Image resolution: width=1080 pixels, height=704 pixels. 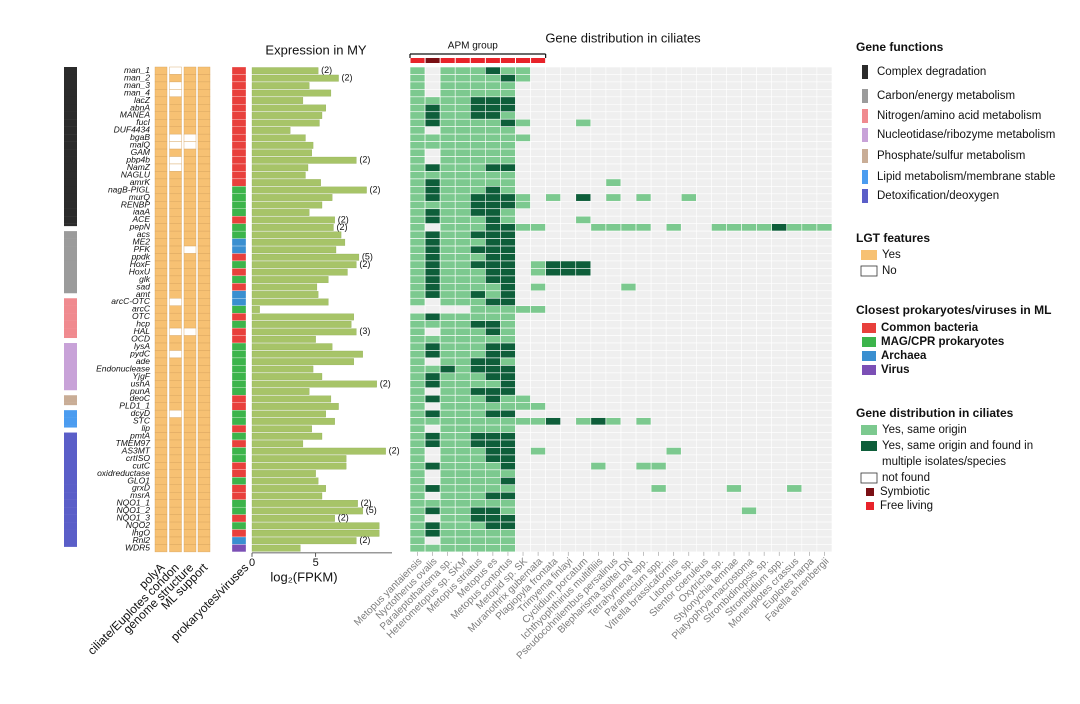 What do you see at coordinates (142, 421) in the screenshot?
I see `gene-label: STC` at bounding box center [142, 421].